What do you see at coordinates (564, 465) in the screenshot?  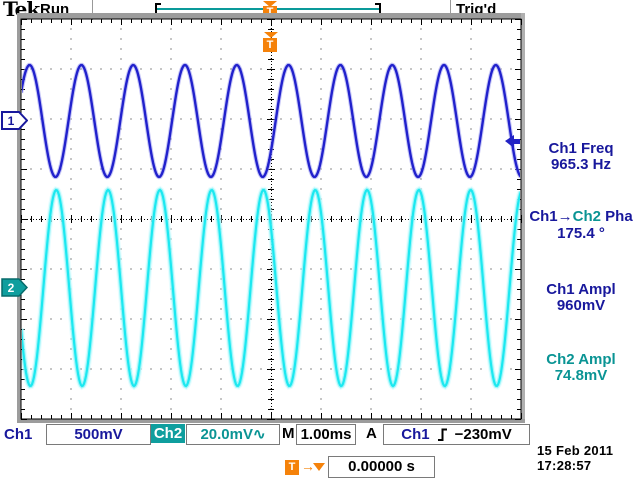 I see `time-display: 17:28:57` at bounding box center [564, 465].